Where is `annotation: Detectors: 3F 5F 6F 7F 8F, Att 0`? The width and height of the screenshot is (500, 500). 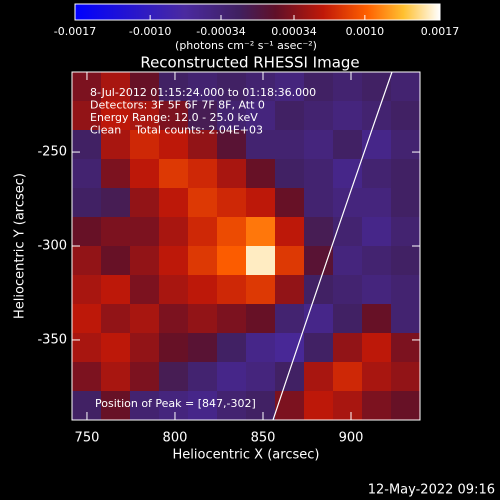
annotation: Detectors: 3F 5F 6F 7F 8F, Att 0 is located at coordinates (177, 105).